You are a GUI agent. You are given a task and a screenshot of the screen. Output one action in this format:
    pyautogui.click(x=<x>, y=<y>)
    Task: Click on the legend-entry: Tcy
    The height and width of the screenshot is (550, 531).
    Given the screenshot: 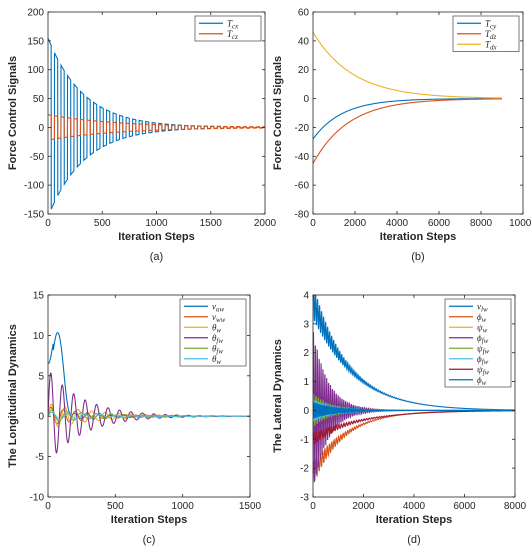 What is the action you would take?
    pyautogui.click(x=491, y=24)
    